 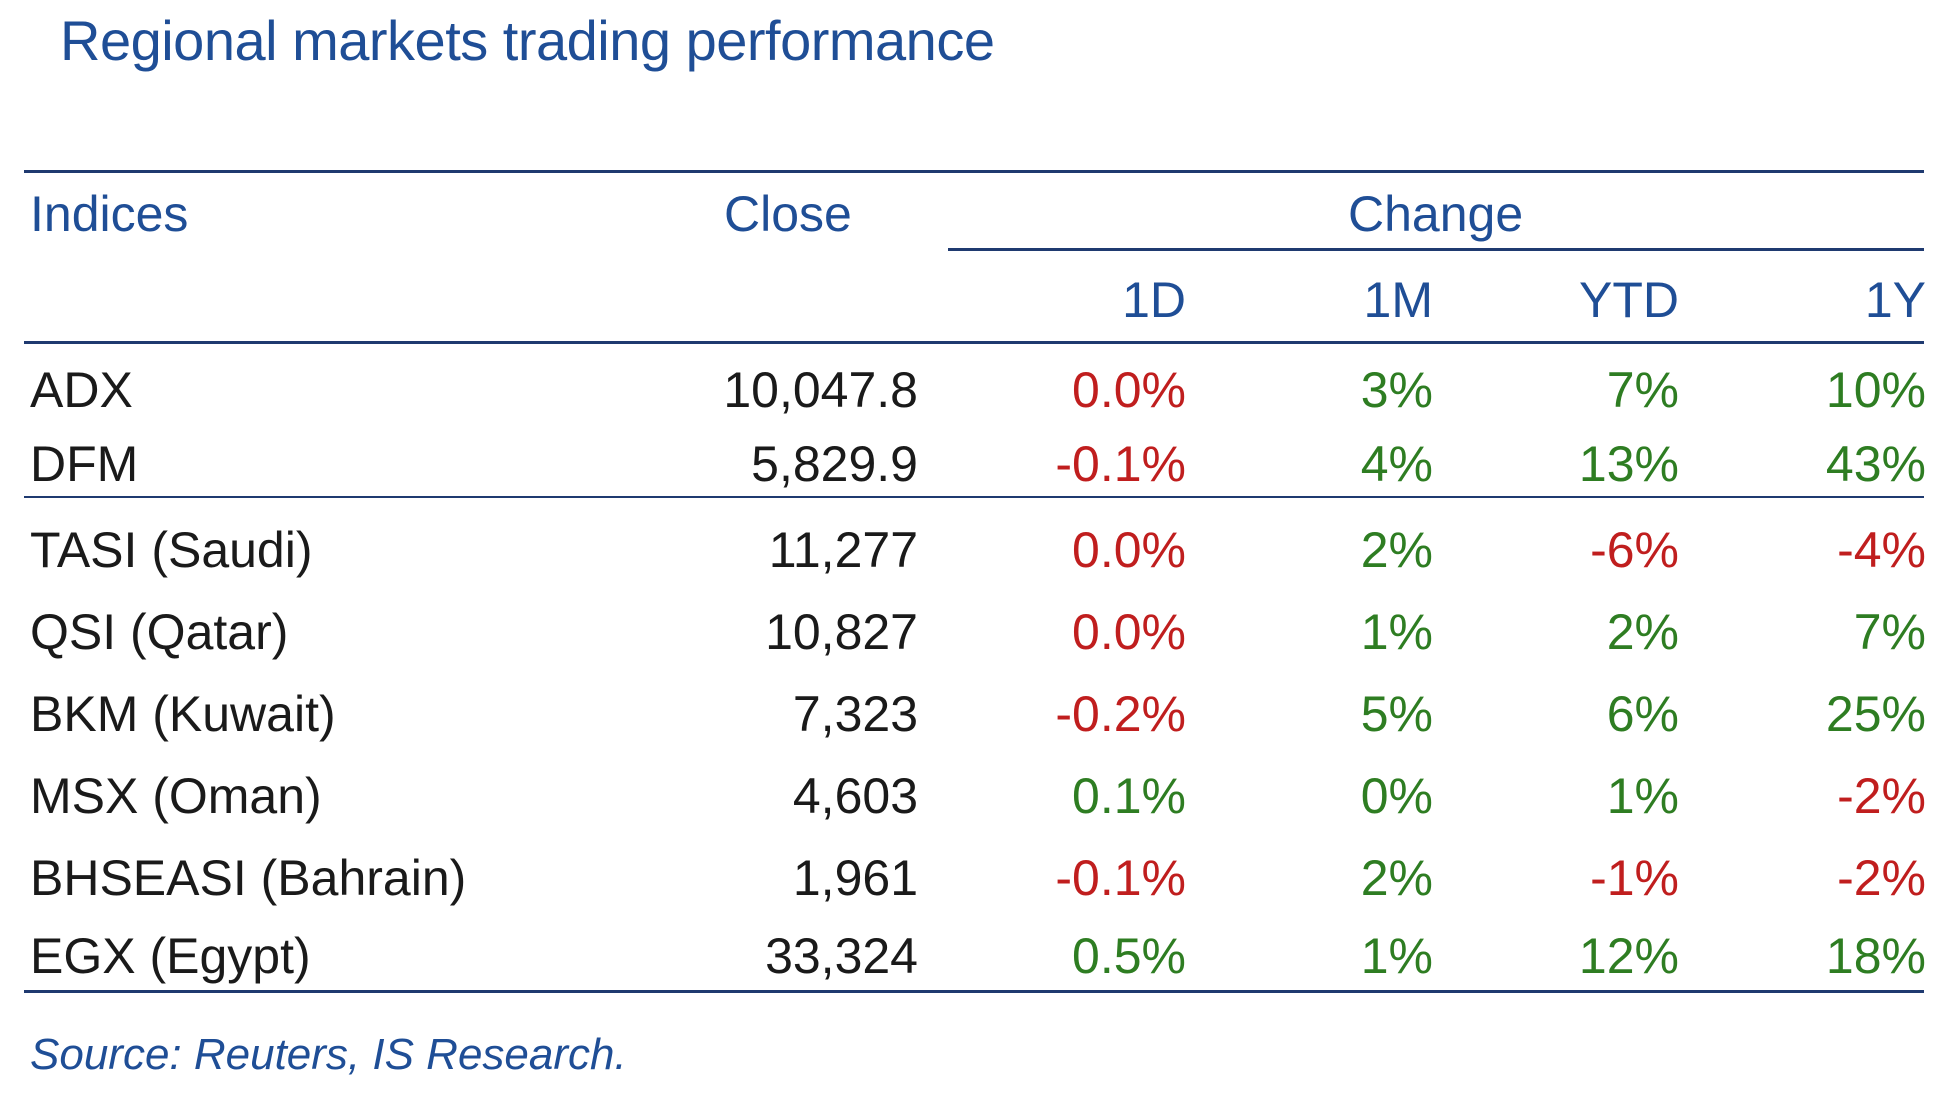 What do you see at coordinates (1642, 714) in the screenshot?
I see `row-ytd: 6%` at bounding box center [1642, 714].